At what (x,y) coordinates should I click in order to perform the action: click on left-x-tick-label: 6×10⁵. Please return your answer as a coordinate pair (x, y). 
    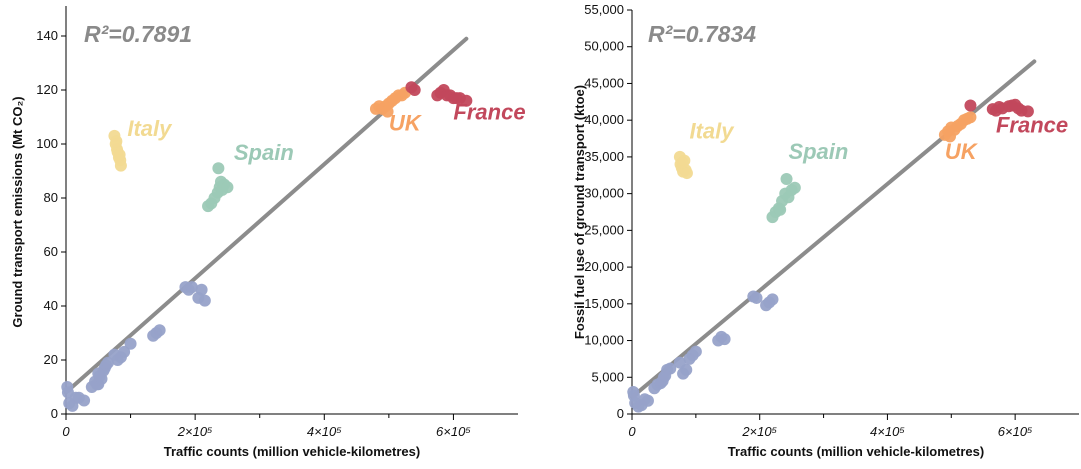
    Looking at the image, I should click on (453, 431).